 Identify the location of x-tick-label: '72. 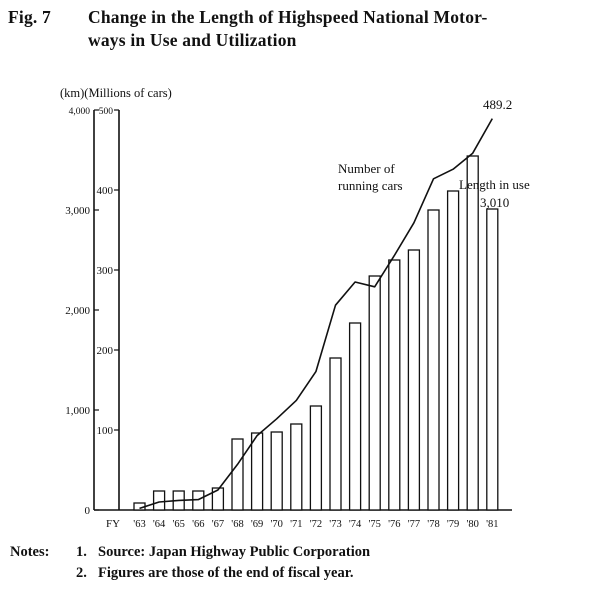
(316, 524).